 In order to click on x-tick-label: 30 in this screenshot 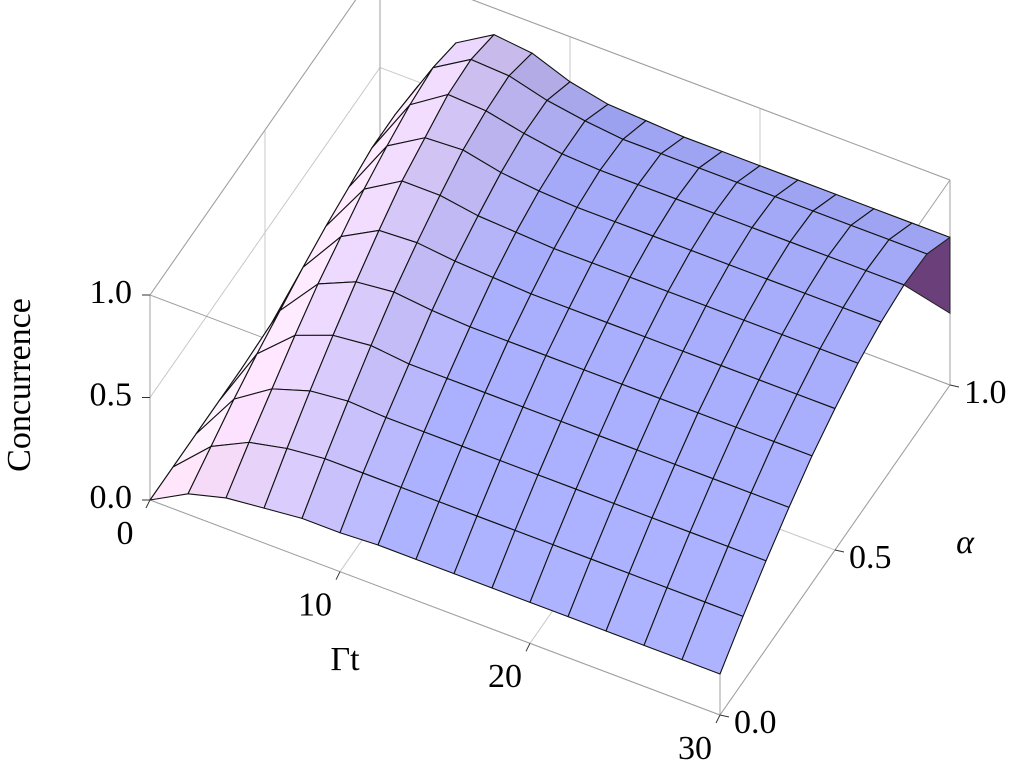, I will do `click(695, 748)`.